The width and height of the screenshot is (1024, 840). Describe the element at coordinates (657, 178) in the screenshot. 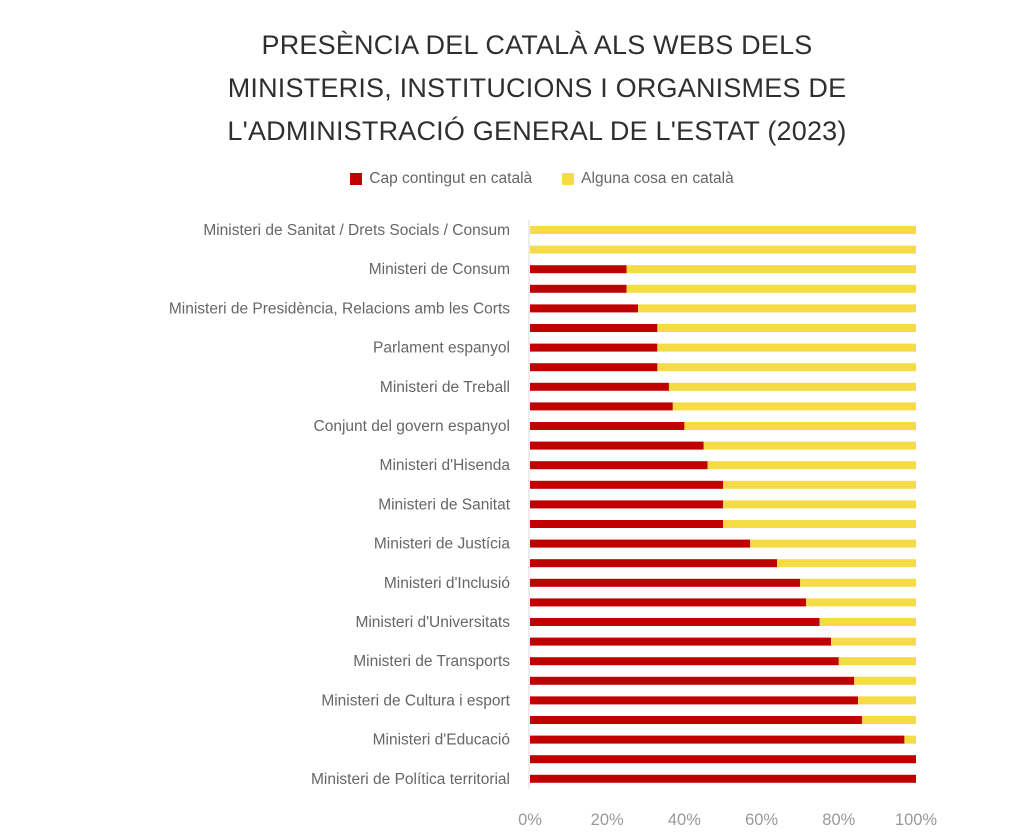

I see `legend-label-some-catalan: Alguna cosa en català` at that location.